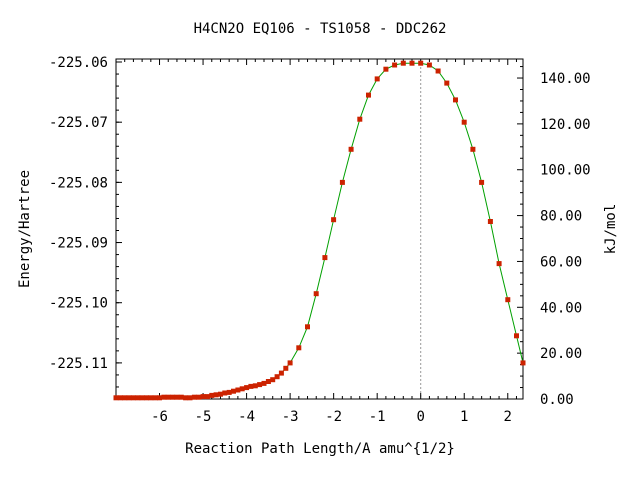 The width and height of the screenshot is (640, 480). Describe the element at coordinates (78, 123) in the screenshot. I see `y-tick-label: -225.07` at that location.